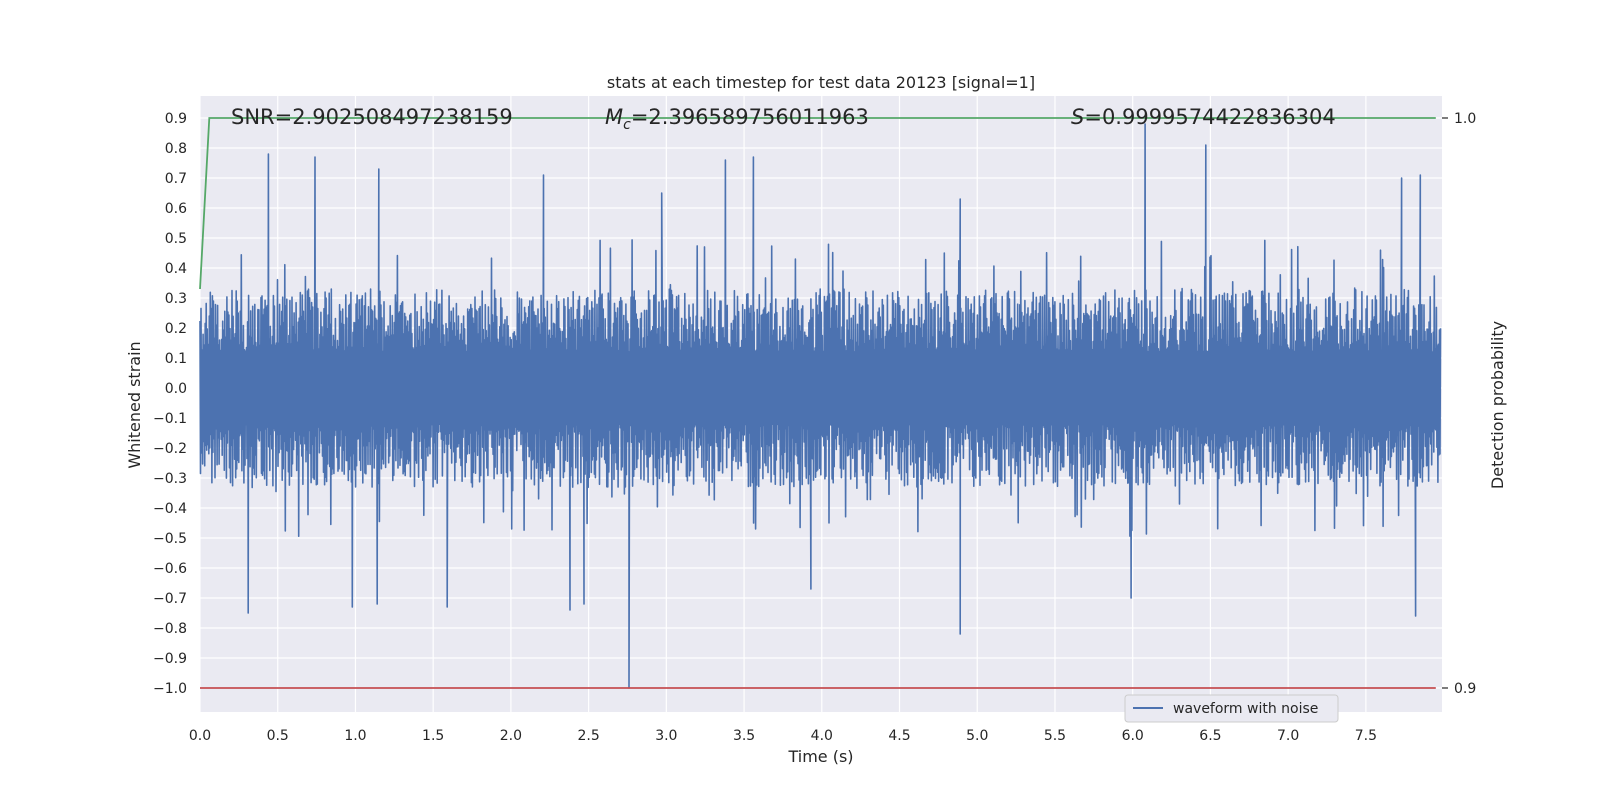 This screenshot has width=1600, height=800. Describe the element at coordinates (750, 117) in the screenshot. I see `chirp-mass-value: =2.396589756011963` at that location.